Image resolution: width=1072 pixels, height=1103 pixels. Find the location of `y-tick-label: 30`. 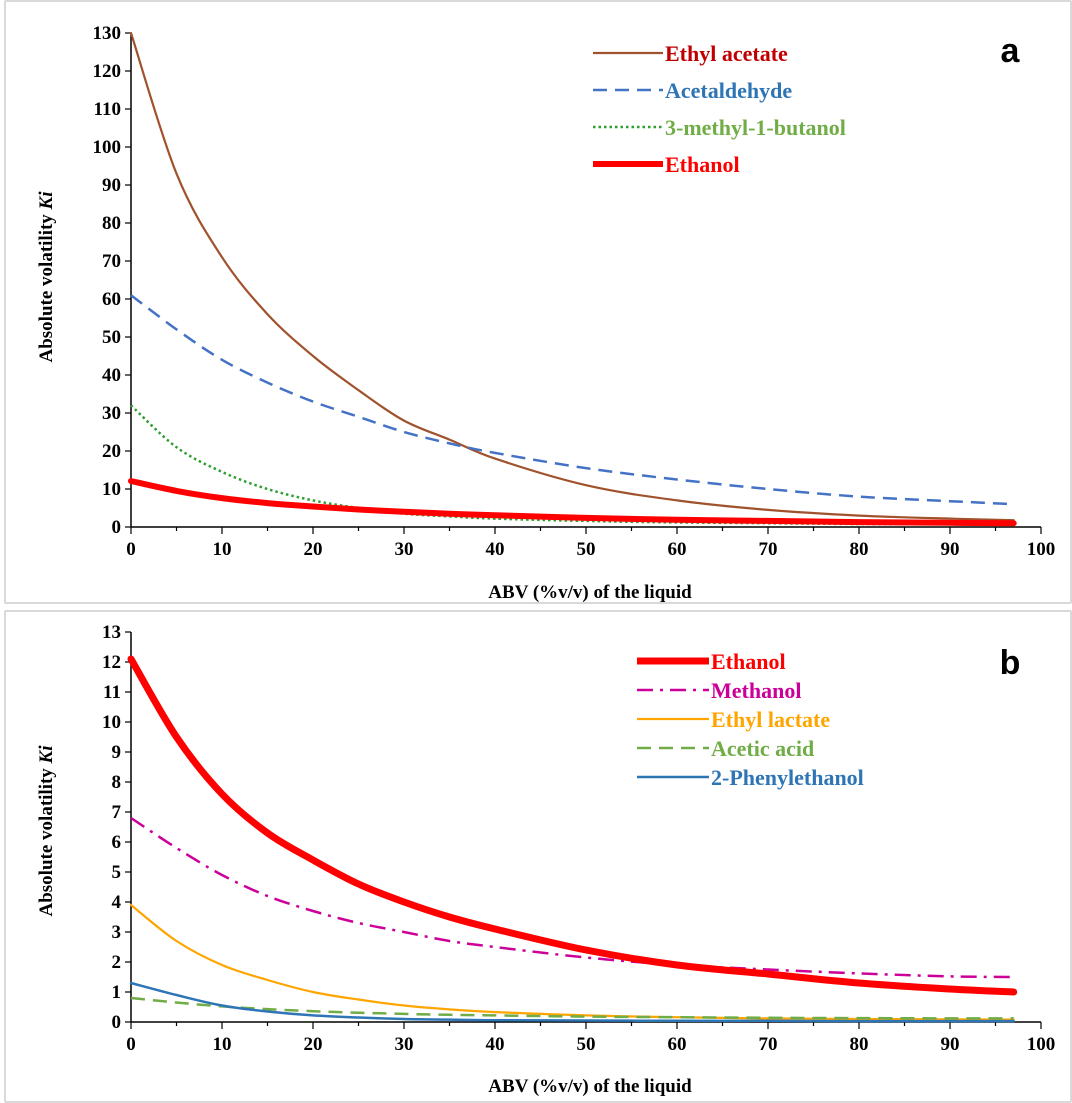

y-tick-label: 30 is located at coordinates (111, 413).